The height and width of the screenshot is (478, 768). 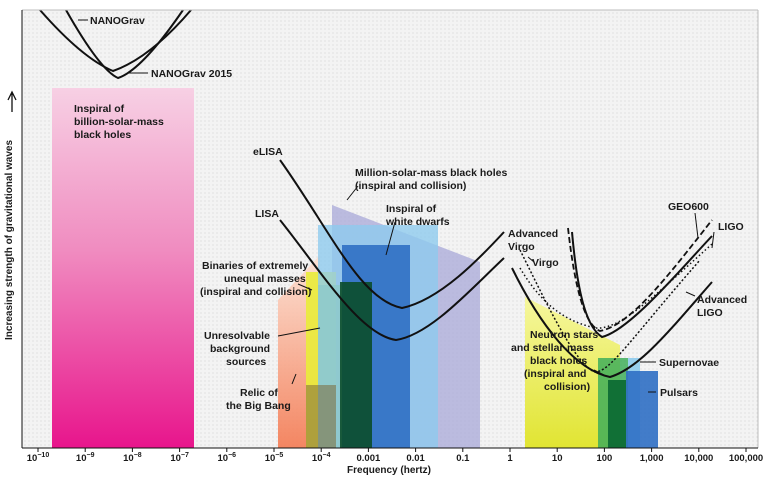 I want to click on label-neutron-1: Neutron stars, so click(x=564, y=335).